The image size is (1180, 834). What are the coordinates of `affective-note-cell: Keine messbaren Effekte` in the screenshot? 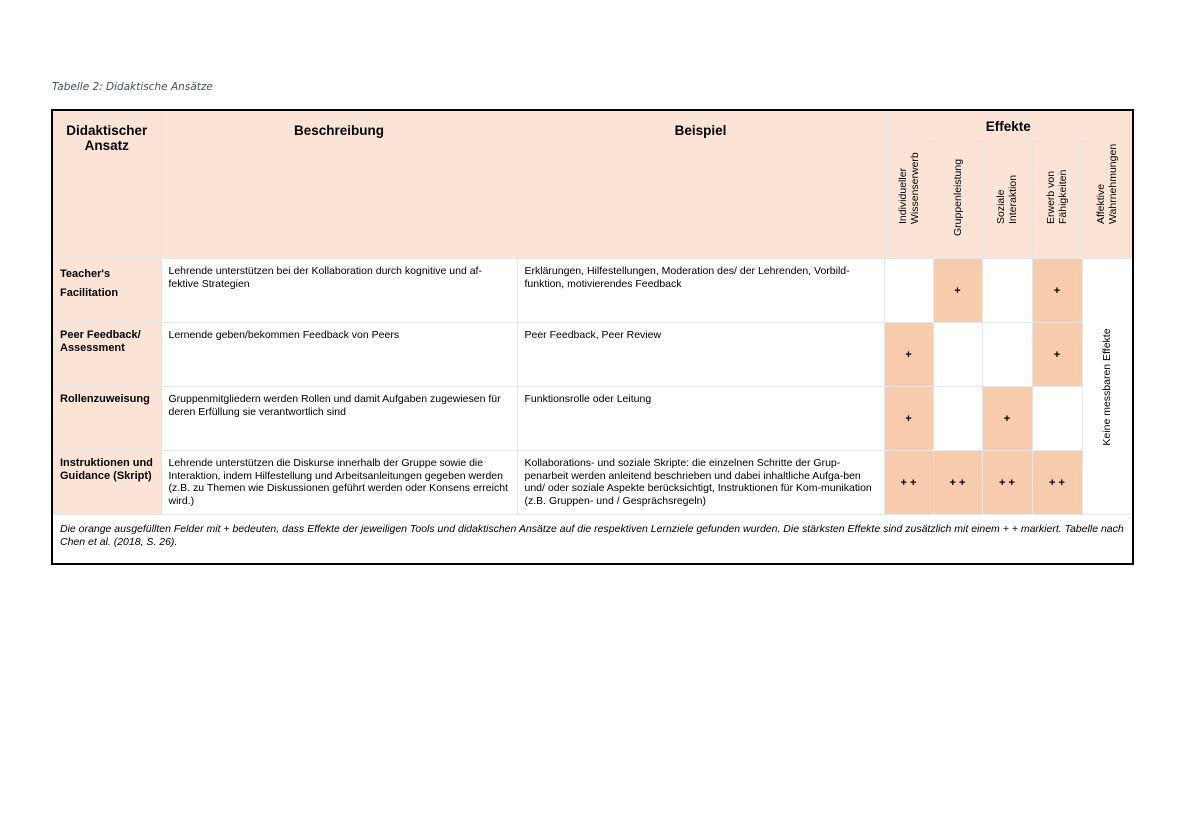 It's located at (1107, 386).